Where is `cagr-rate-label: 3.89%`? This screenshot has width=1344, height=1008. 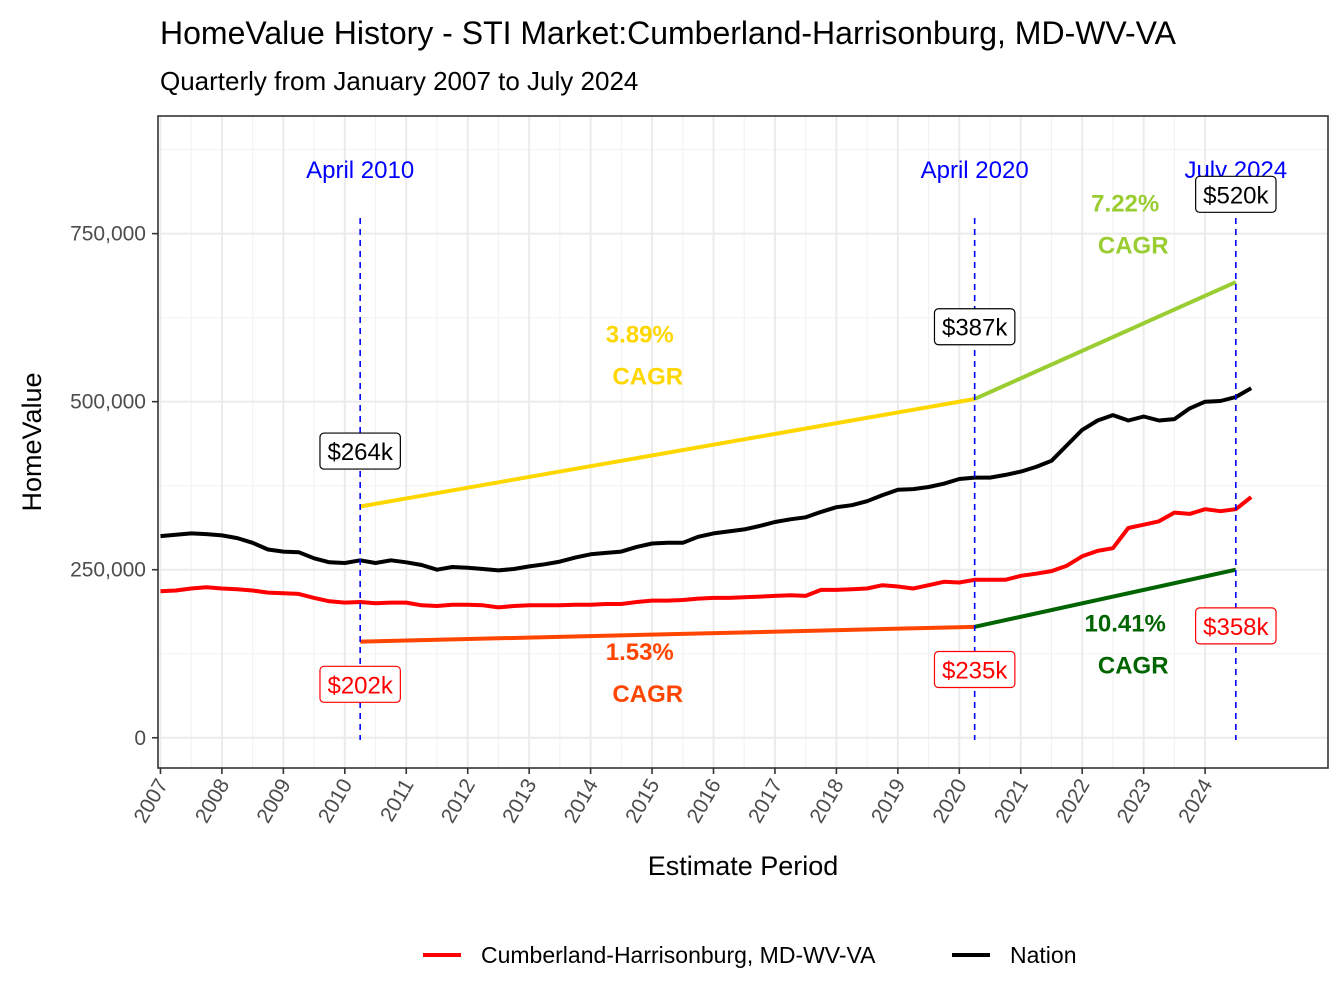
cagr-rate-label: 3.89% is located at coordinates (640, 335).